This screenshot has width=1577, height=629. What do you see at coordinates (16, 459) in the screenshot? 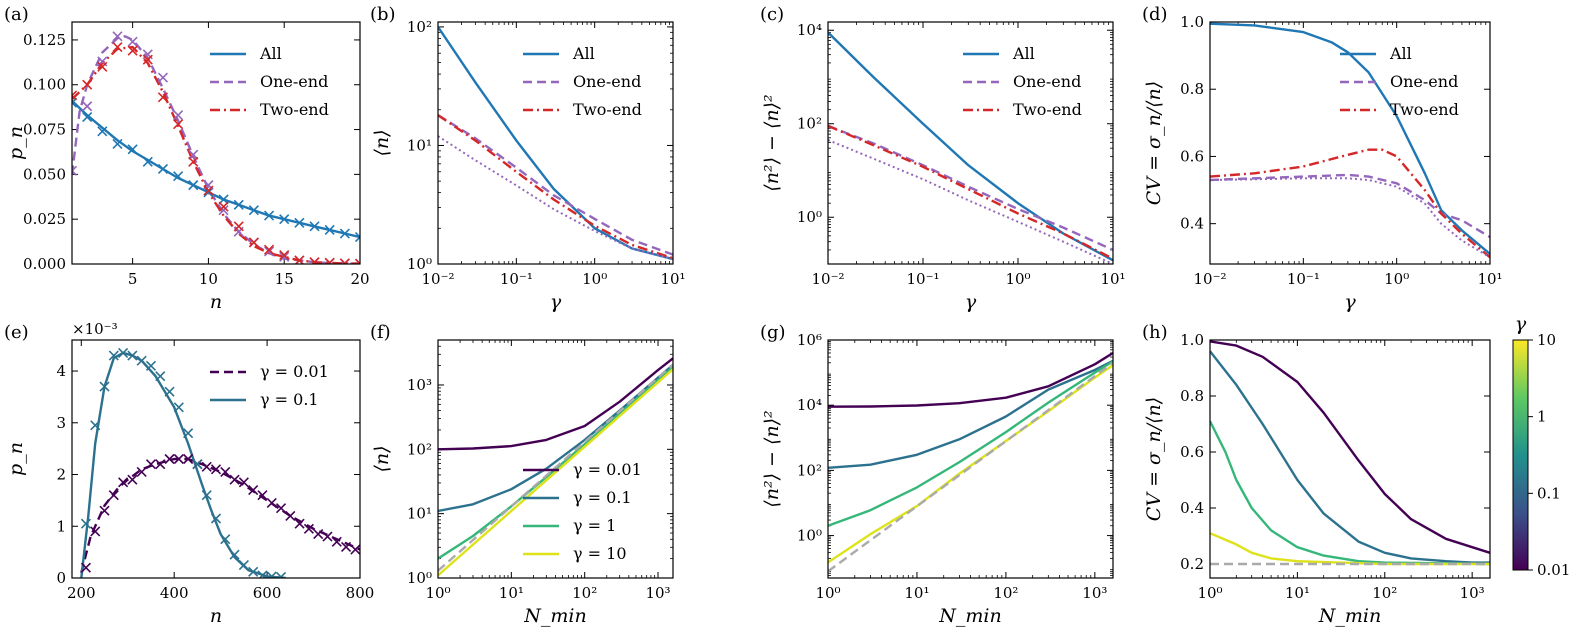
I see `y-axis-label: p_n` at bounding box center [16, 459].